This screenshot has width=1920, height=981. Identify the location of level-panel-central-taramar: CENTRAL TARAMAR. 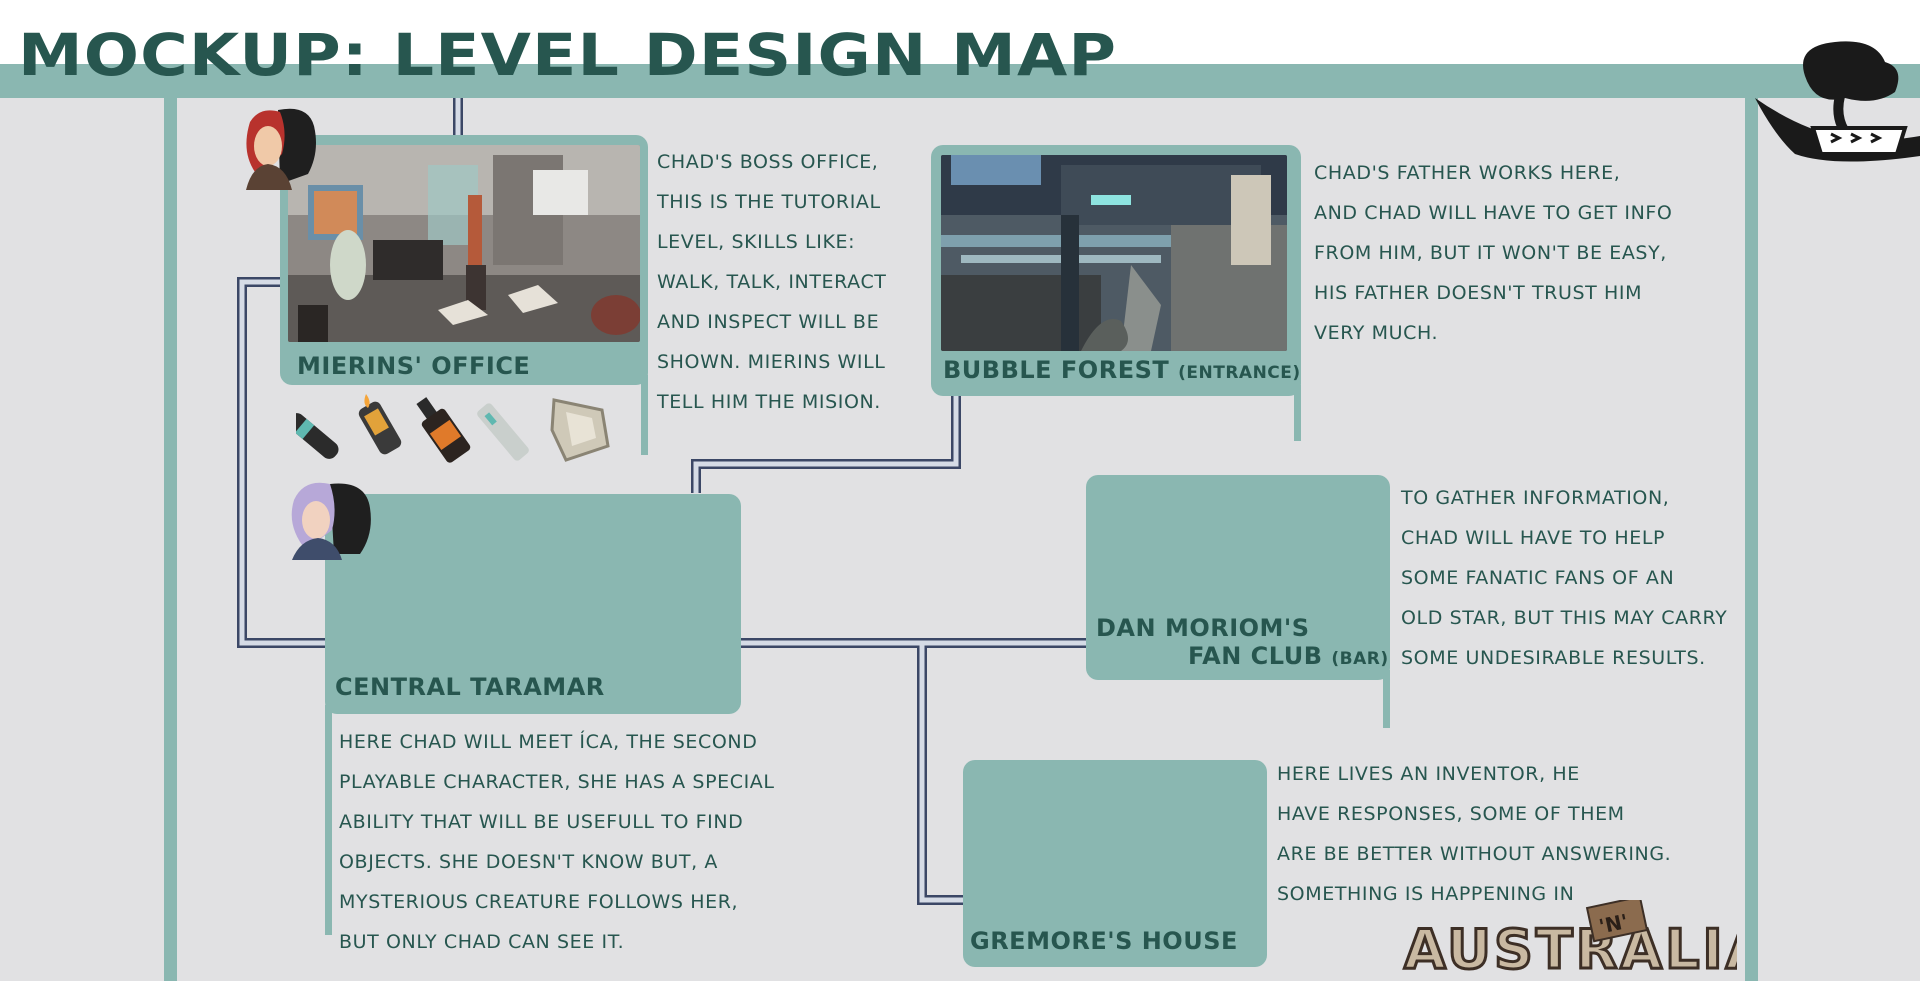
(533, 604).